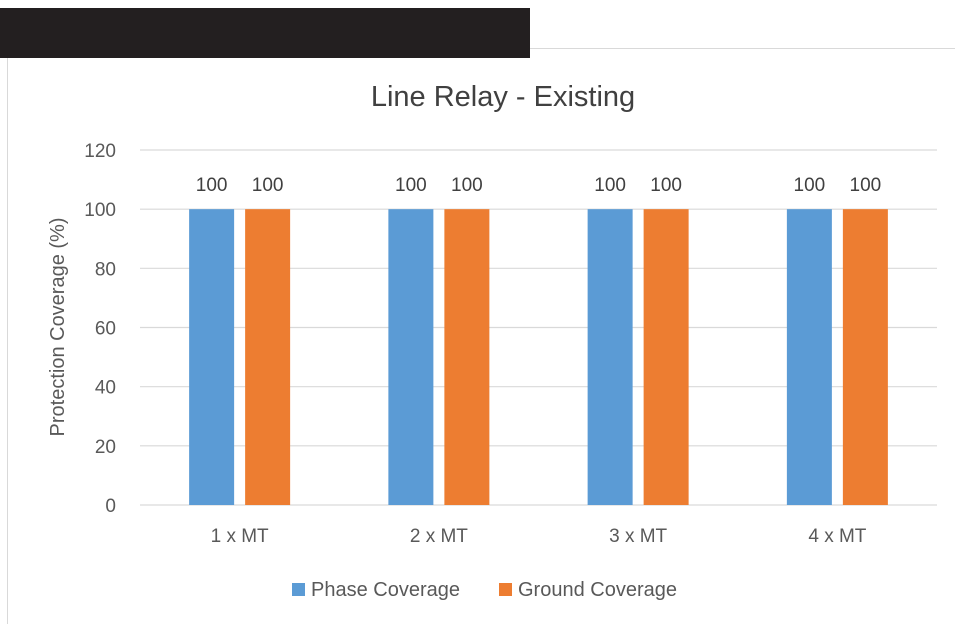 The height and width of the screenshot is (624, 955). Describe the element at coordinates (100, 210) in the screenshot. I see `y-tick-label: 100` at that location.